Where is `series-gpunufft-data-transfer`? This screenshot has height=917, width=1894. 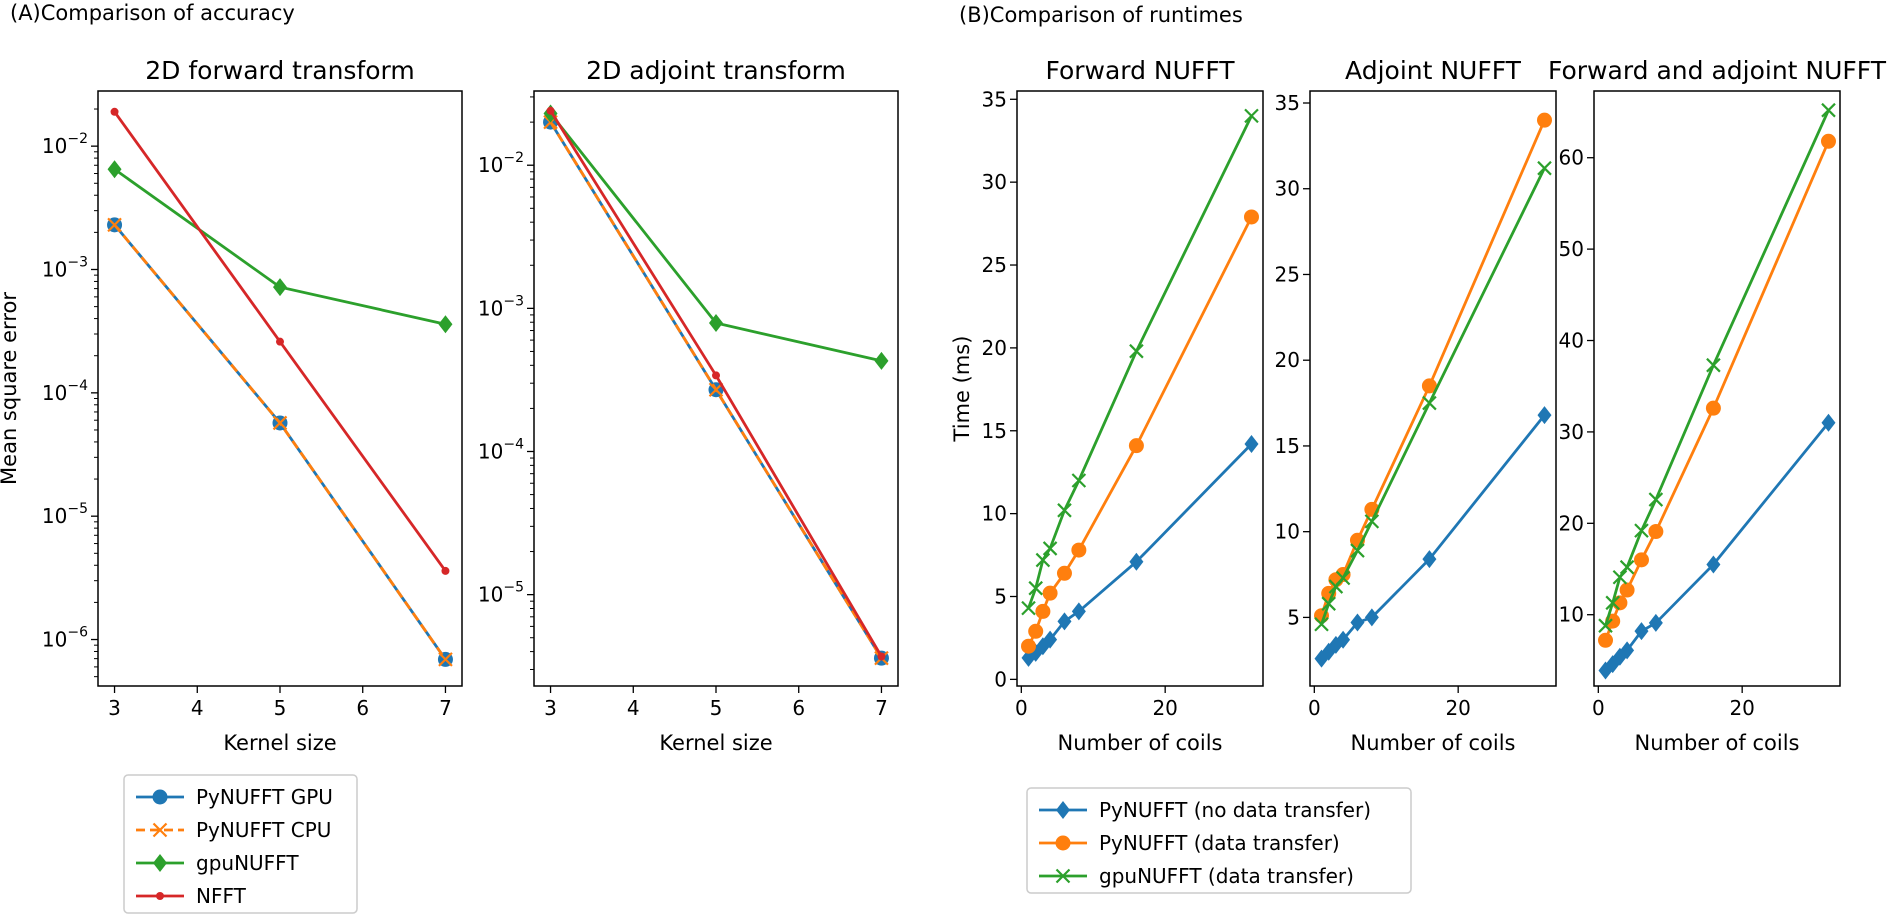 series-gpunufft-data-transfer is located at coordinates (1433, 396).